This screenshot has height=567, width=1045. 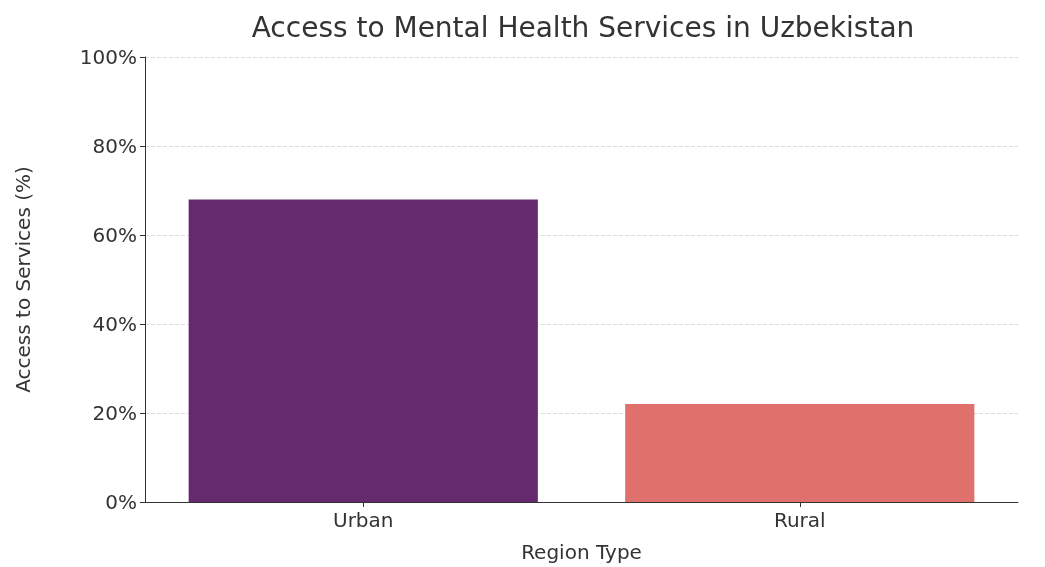 What do you see at coordinates (114, 146) in the screenshot?
I see `y-tick-label: 80%` at bounding box center [114, 146].